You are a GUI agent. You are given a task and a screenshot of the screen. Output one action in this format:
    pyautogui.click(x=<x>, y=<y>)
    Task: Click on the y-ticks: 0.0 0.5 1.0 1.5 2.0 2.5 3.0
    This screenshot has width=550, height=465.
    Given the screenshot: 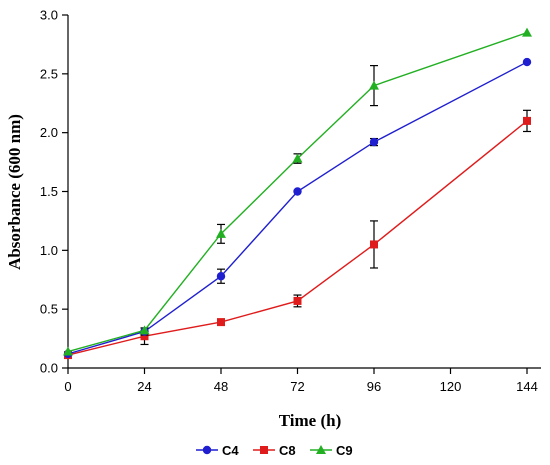 What is the action you would take?
    pyautogui.click(x=54, y=192)
    